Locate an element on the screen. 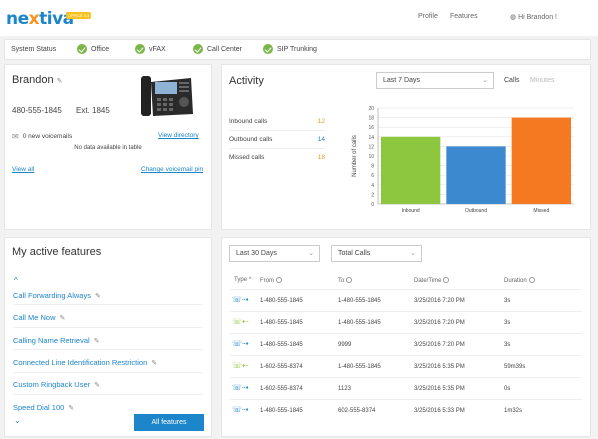 Image resolution: width=598 pixels, height=439 pixels. change-voicemail-pin-link: Change voicemail pin is located at coordinates (172, 169).